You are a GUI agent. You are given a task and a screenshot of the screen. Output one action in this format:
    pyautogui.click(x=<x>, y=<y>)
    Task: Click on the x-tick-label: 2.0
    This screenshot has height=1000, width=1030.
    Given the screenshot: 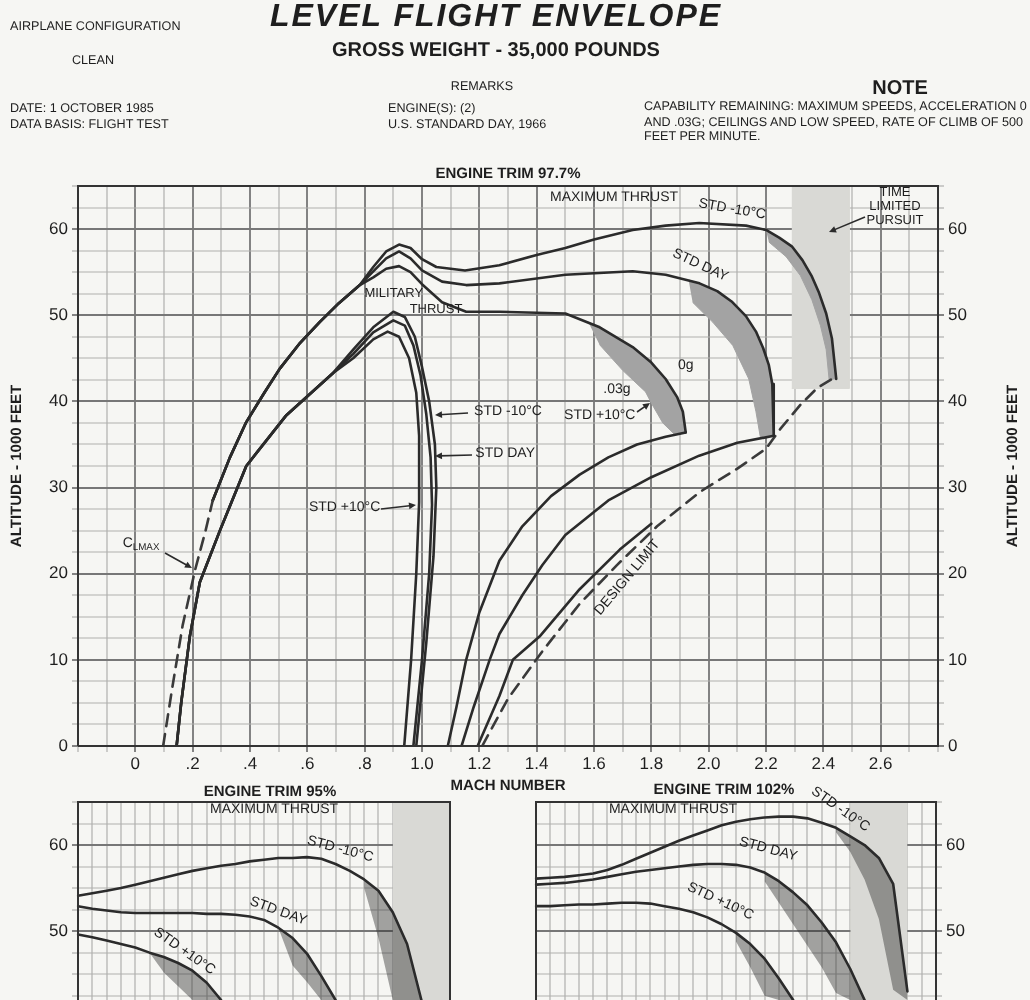 What is the action you would take?
    pyautogui.click(x=709, y=762)
    